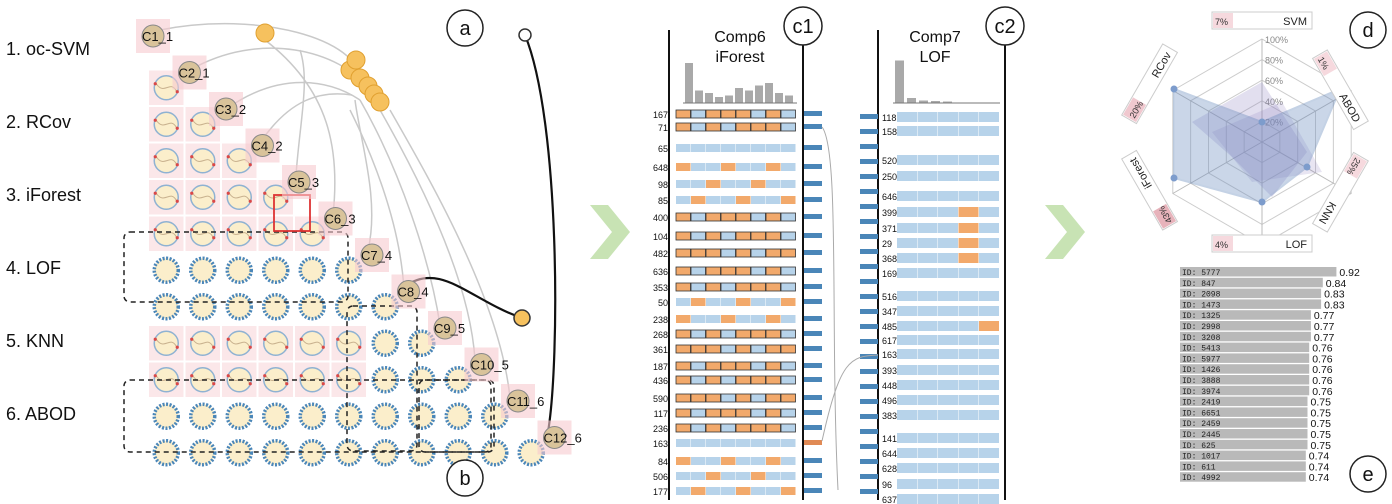  I want to click on score-bar, so click(1245, 390).